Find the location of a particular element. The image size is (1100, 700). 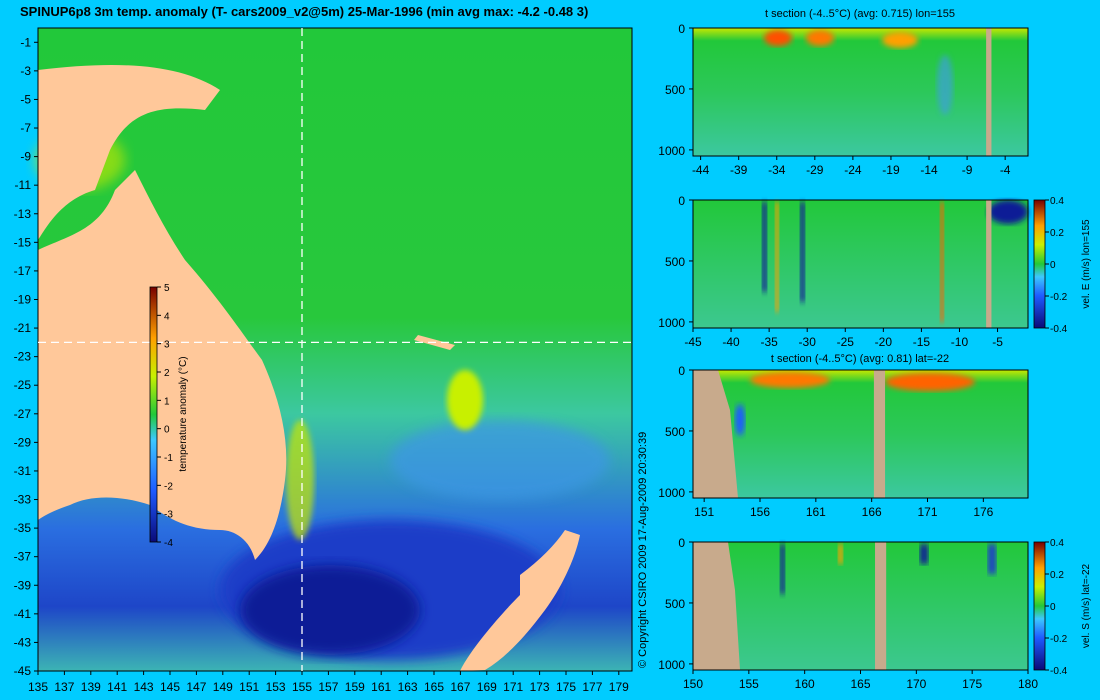

section-xtick-label: 170 is located at coordinates (916, 684).